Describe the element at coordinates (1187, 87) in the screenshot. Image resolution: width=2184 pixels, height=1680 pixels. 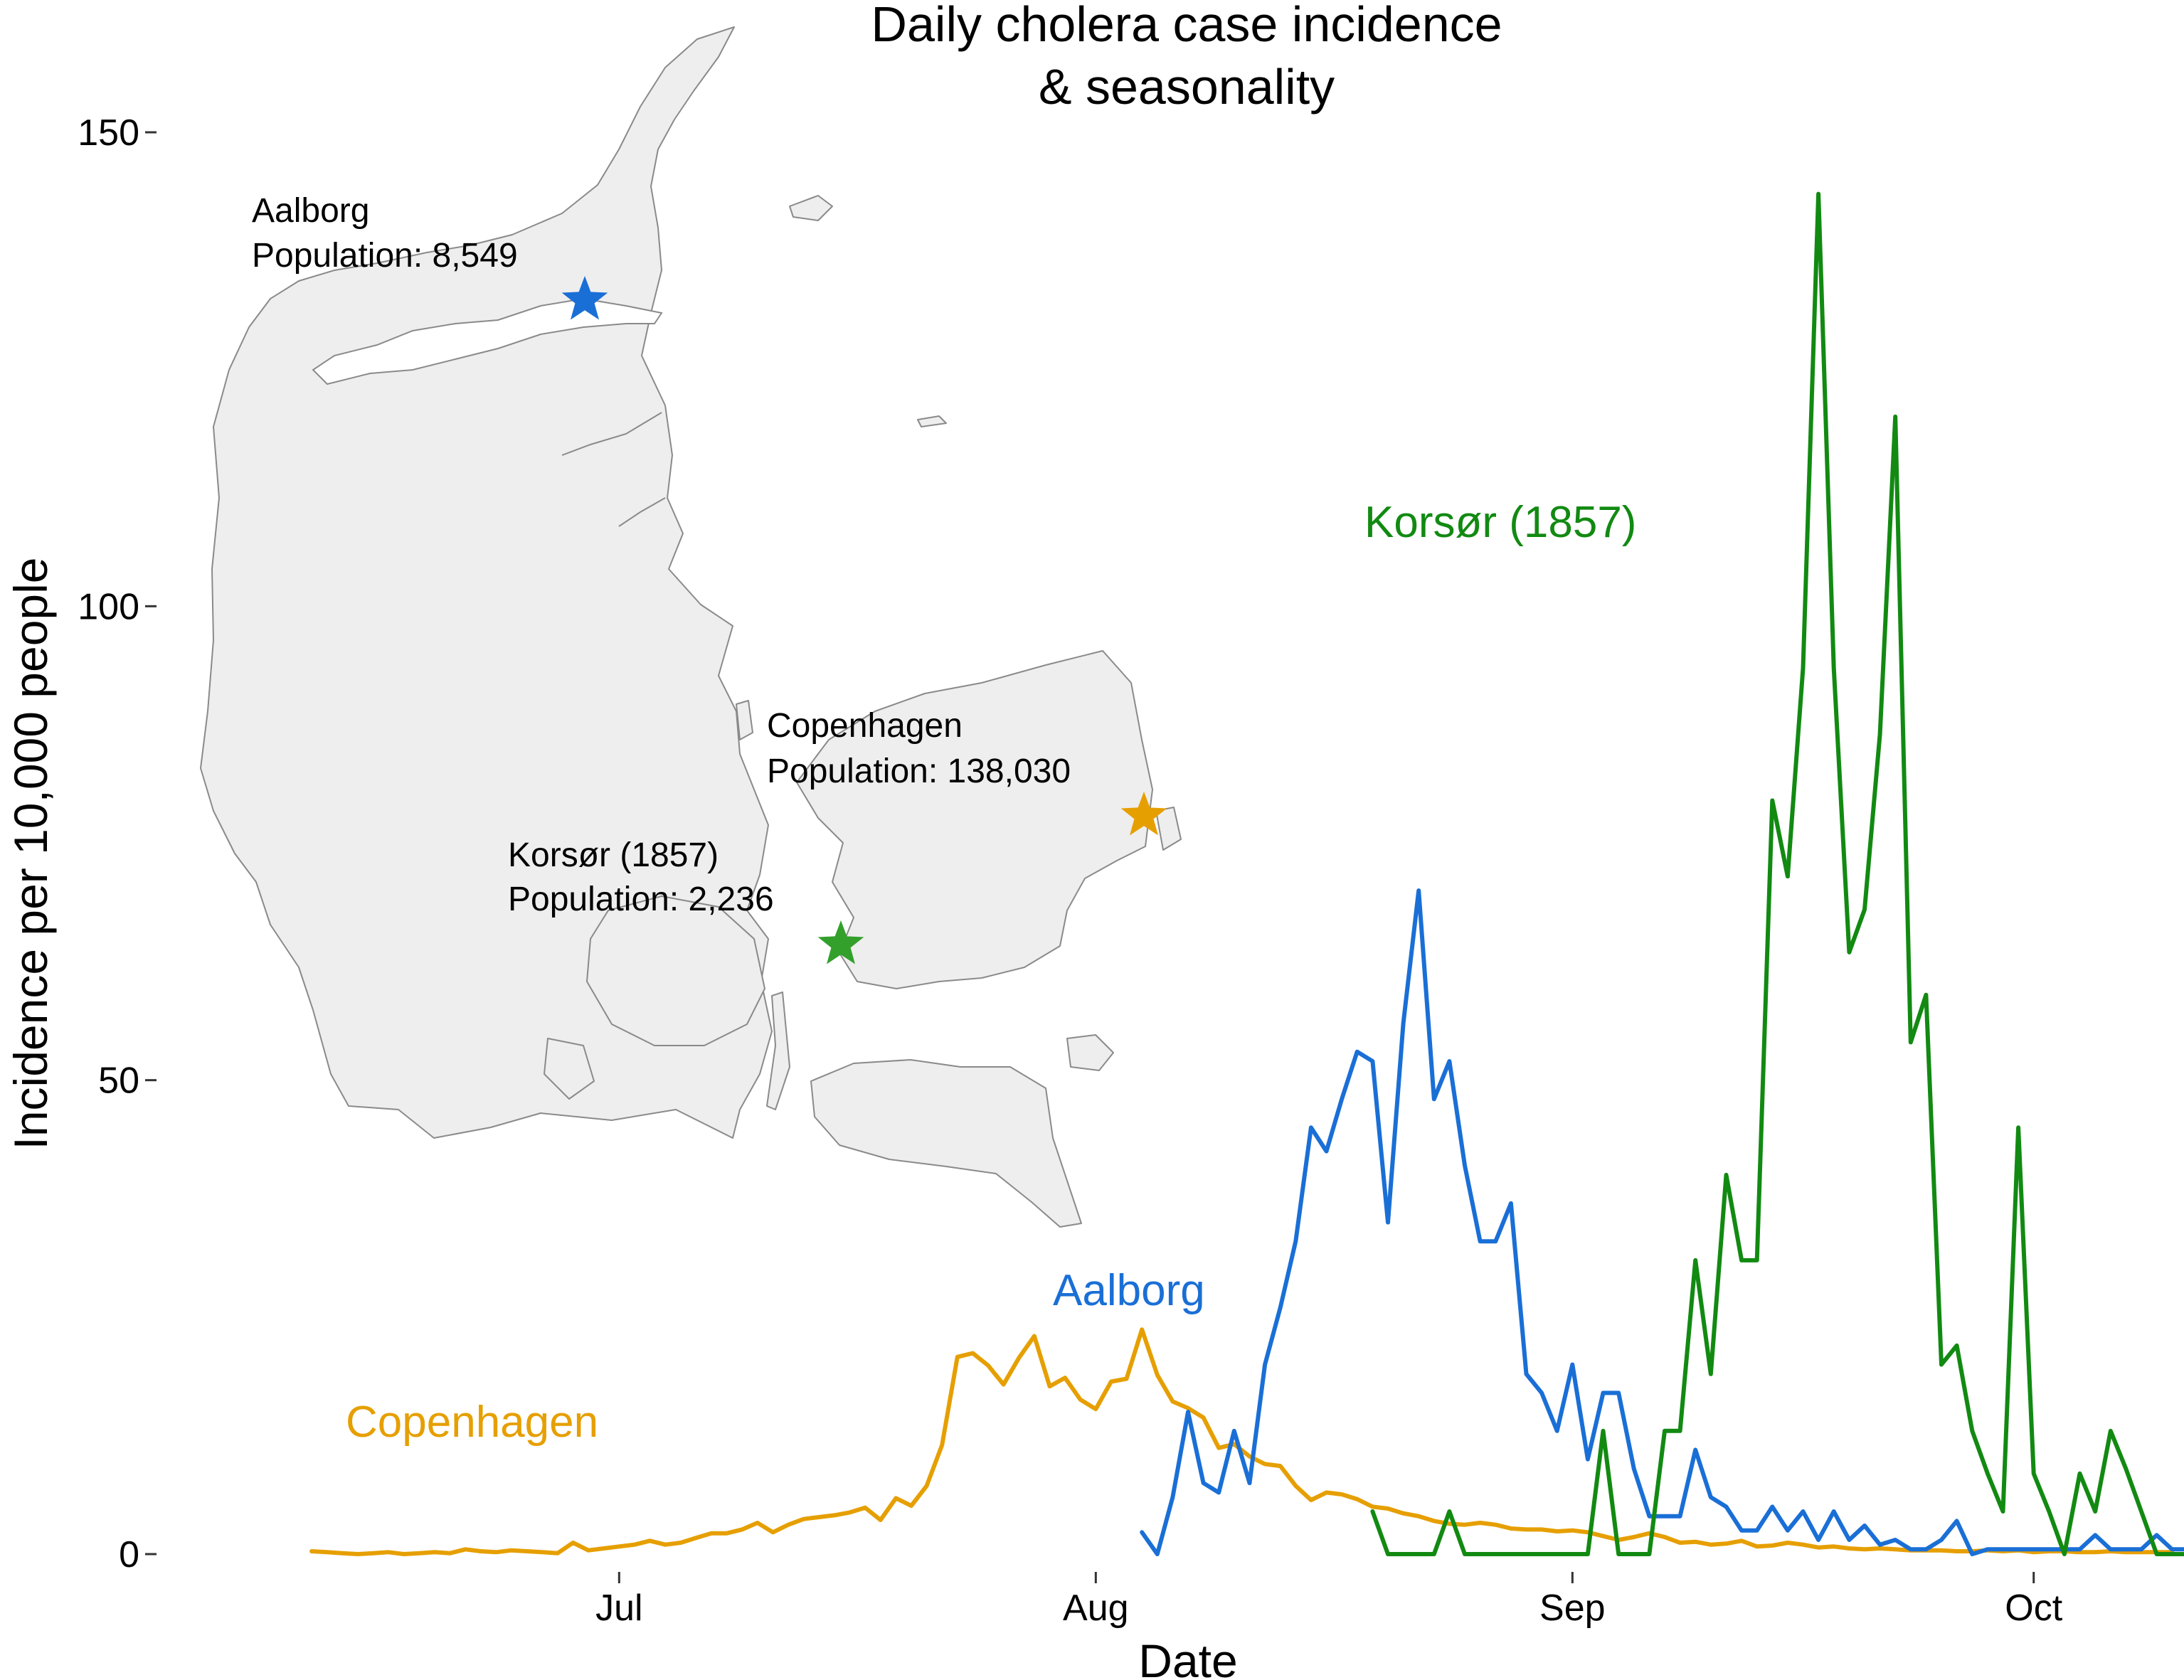
I see `chart-title-line-2: & seasonality` at that location.